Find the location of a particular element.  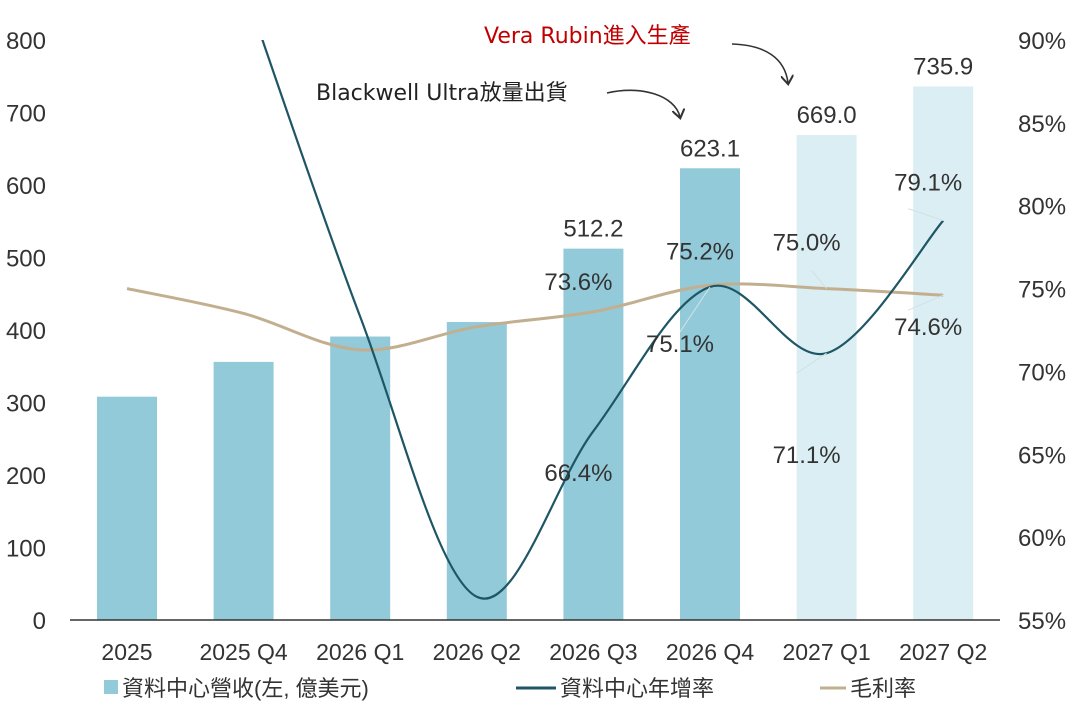

gross-margin-label: 75.2% is located at coordinates (700, 251).